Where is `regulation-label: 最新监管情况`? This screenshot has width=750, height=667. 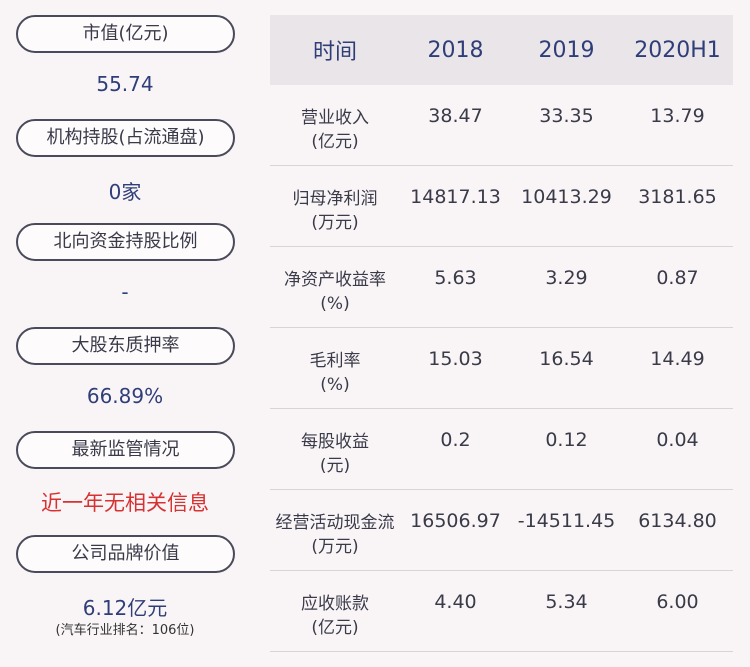
regulation-label: 最新监管情况 is located at coordinates (125, 450).